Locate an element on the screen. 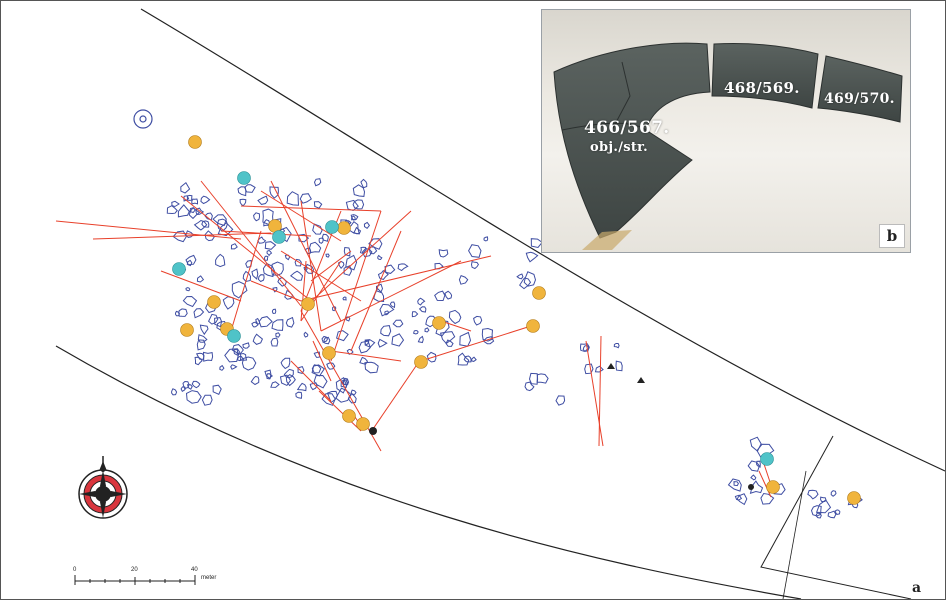  trench-outline-inner is located at coordinates (794, 534).